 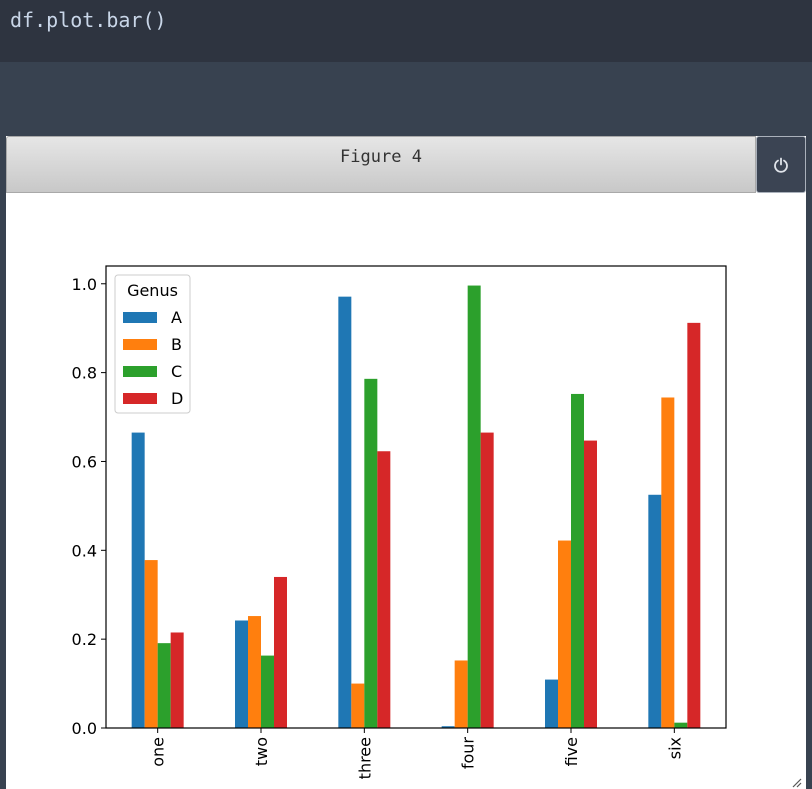 I want to click on bar-B-one, so click(x=151, y=644).